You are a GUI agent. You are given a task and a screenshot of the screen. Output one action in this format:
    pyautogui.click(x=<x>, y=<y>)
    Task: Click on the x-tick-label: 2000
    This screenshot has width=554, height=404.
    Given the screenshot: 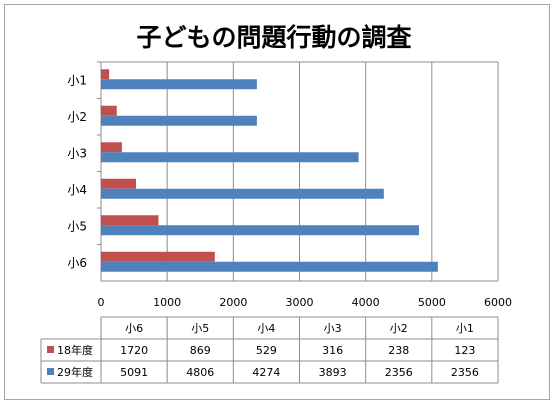 What is the action you would take?
    pyautogui.click(x=233, y=302)
    